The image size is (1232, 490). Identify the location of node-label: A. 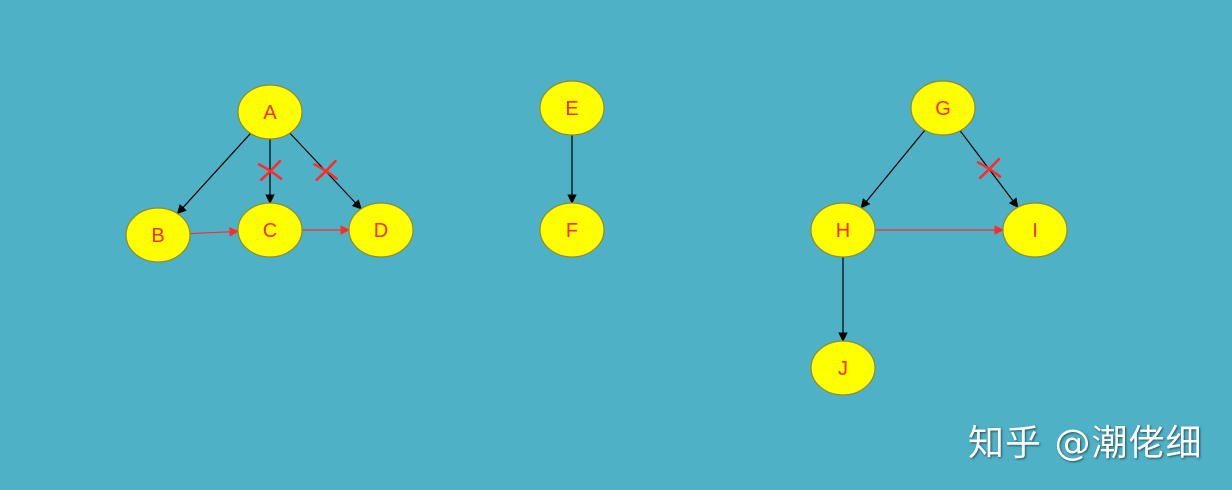
(270, 113).